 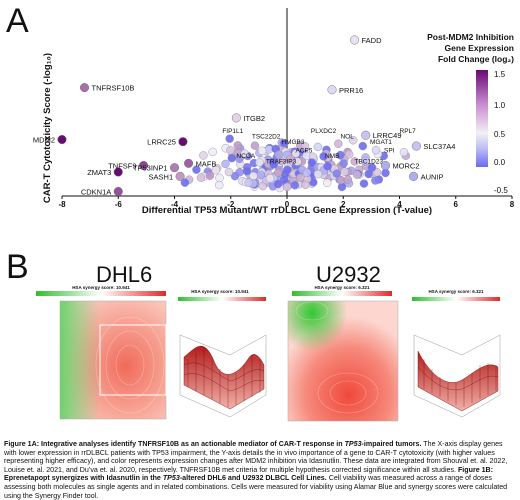 What do you see at coordinates (119, 204) in the screenshot?
I see `x-tick-label: -6` at bounding box center [119, 204].